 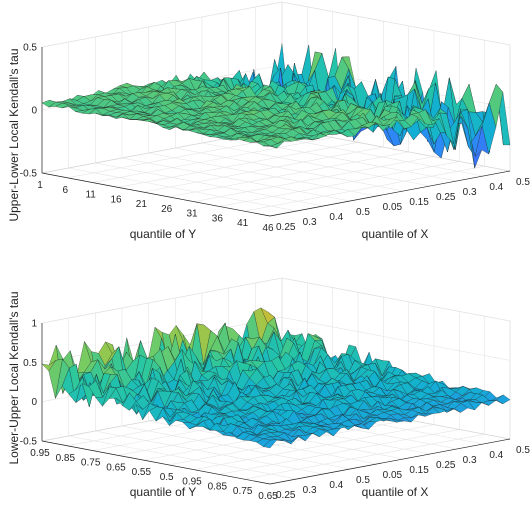 What do you see at coordinates (142, 472) in the screenshot?
I see `y-tick-label: 0.55` at bounding box center [142, 472].